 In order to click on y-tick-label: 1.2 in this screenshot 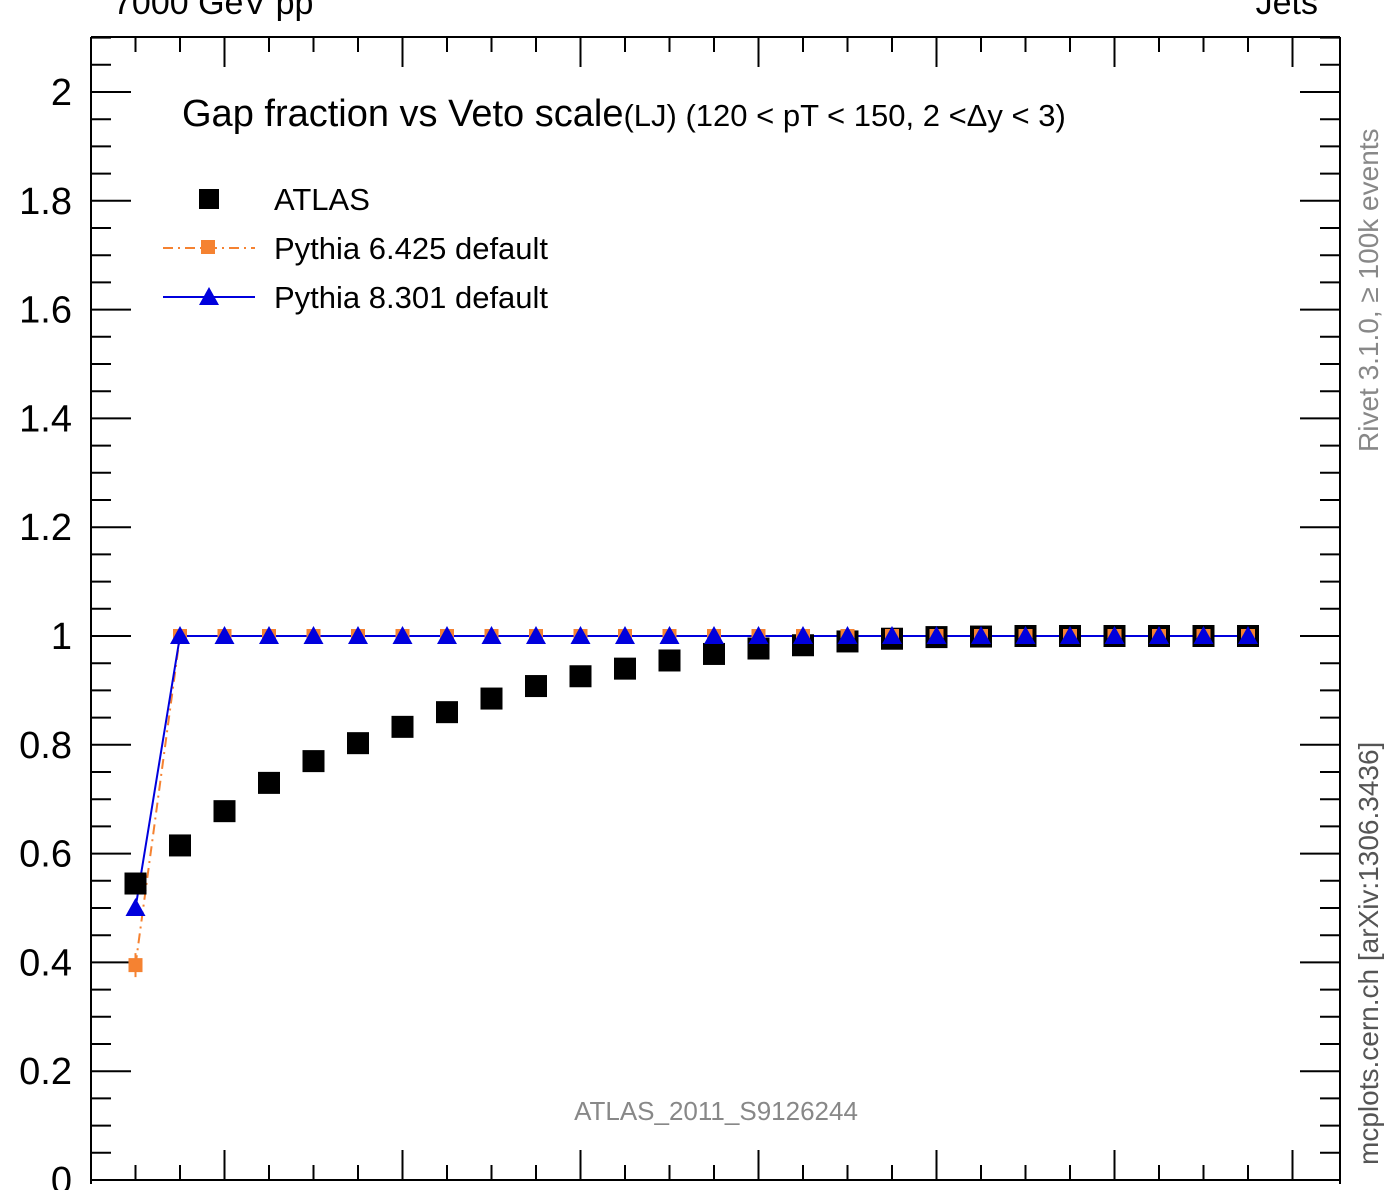, I will do `click(45, 528)`.